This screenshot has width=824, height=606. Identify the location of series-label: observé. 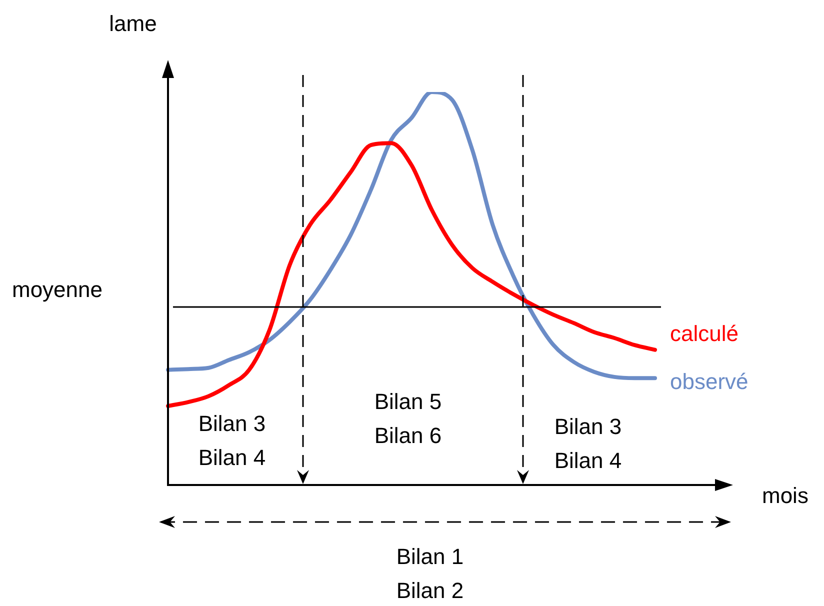
(709, 381).